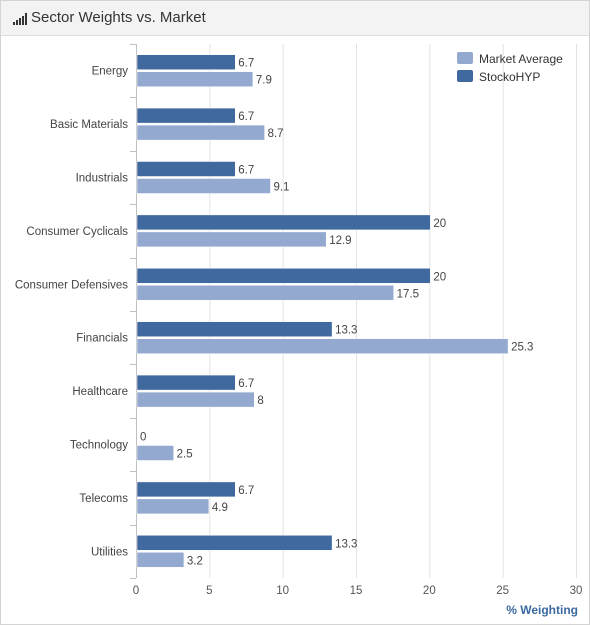 The width and height of the screenshot is (590, 625). What do you see at coordinates (185, 455) in the screenshot?
I see `data-label-market-average: 2.5` at bounding box center [185, 455].